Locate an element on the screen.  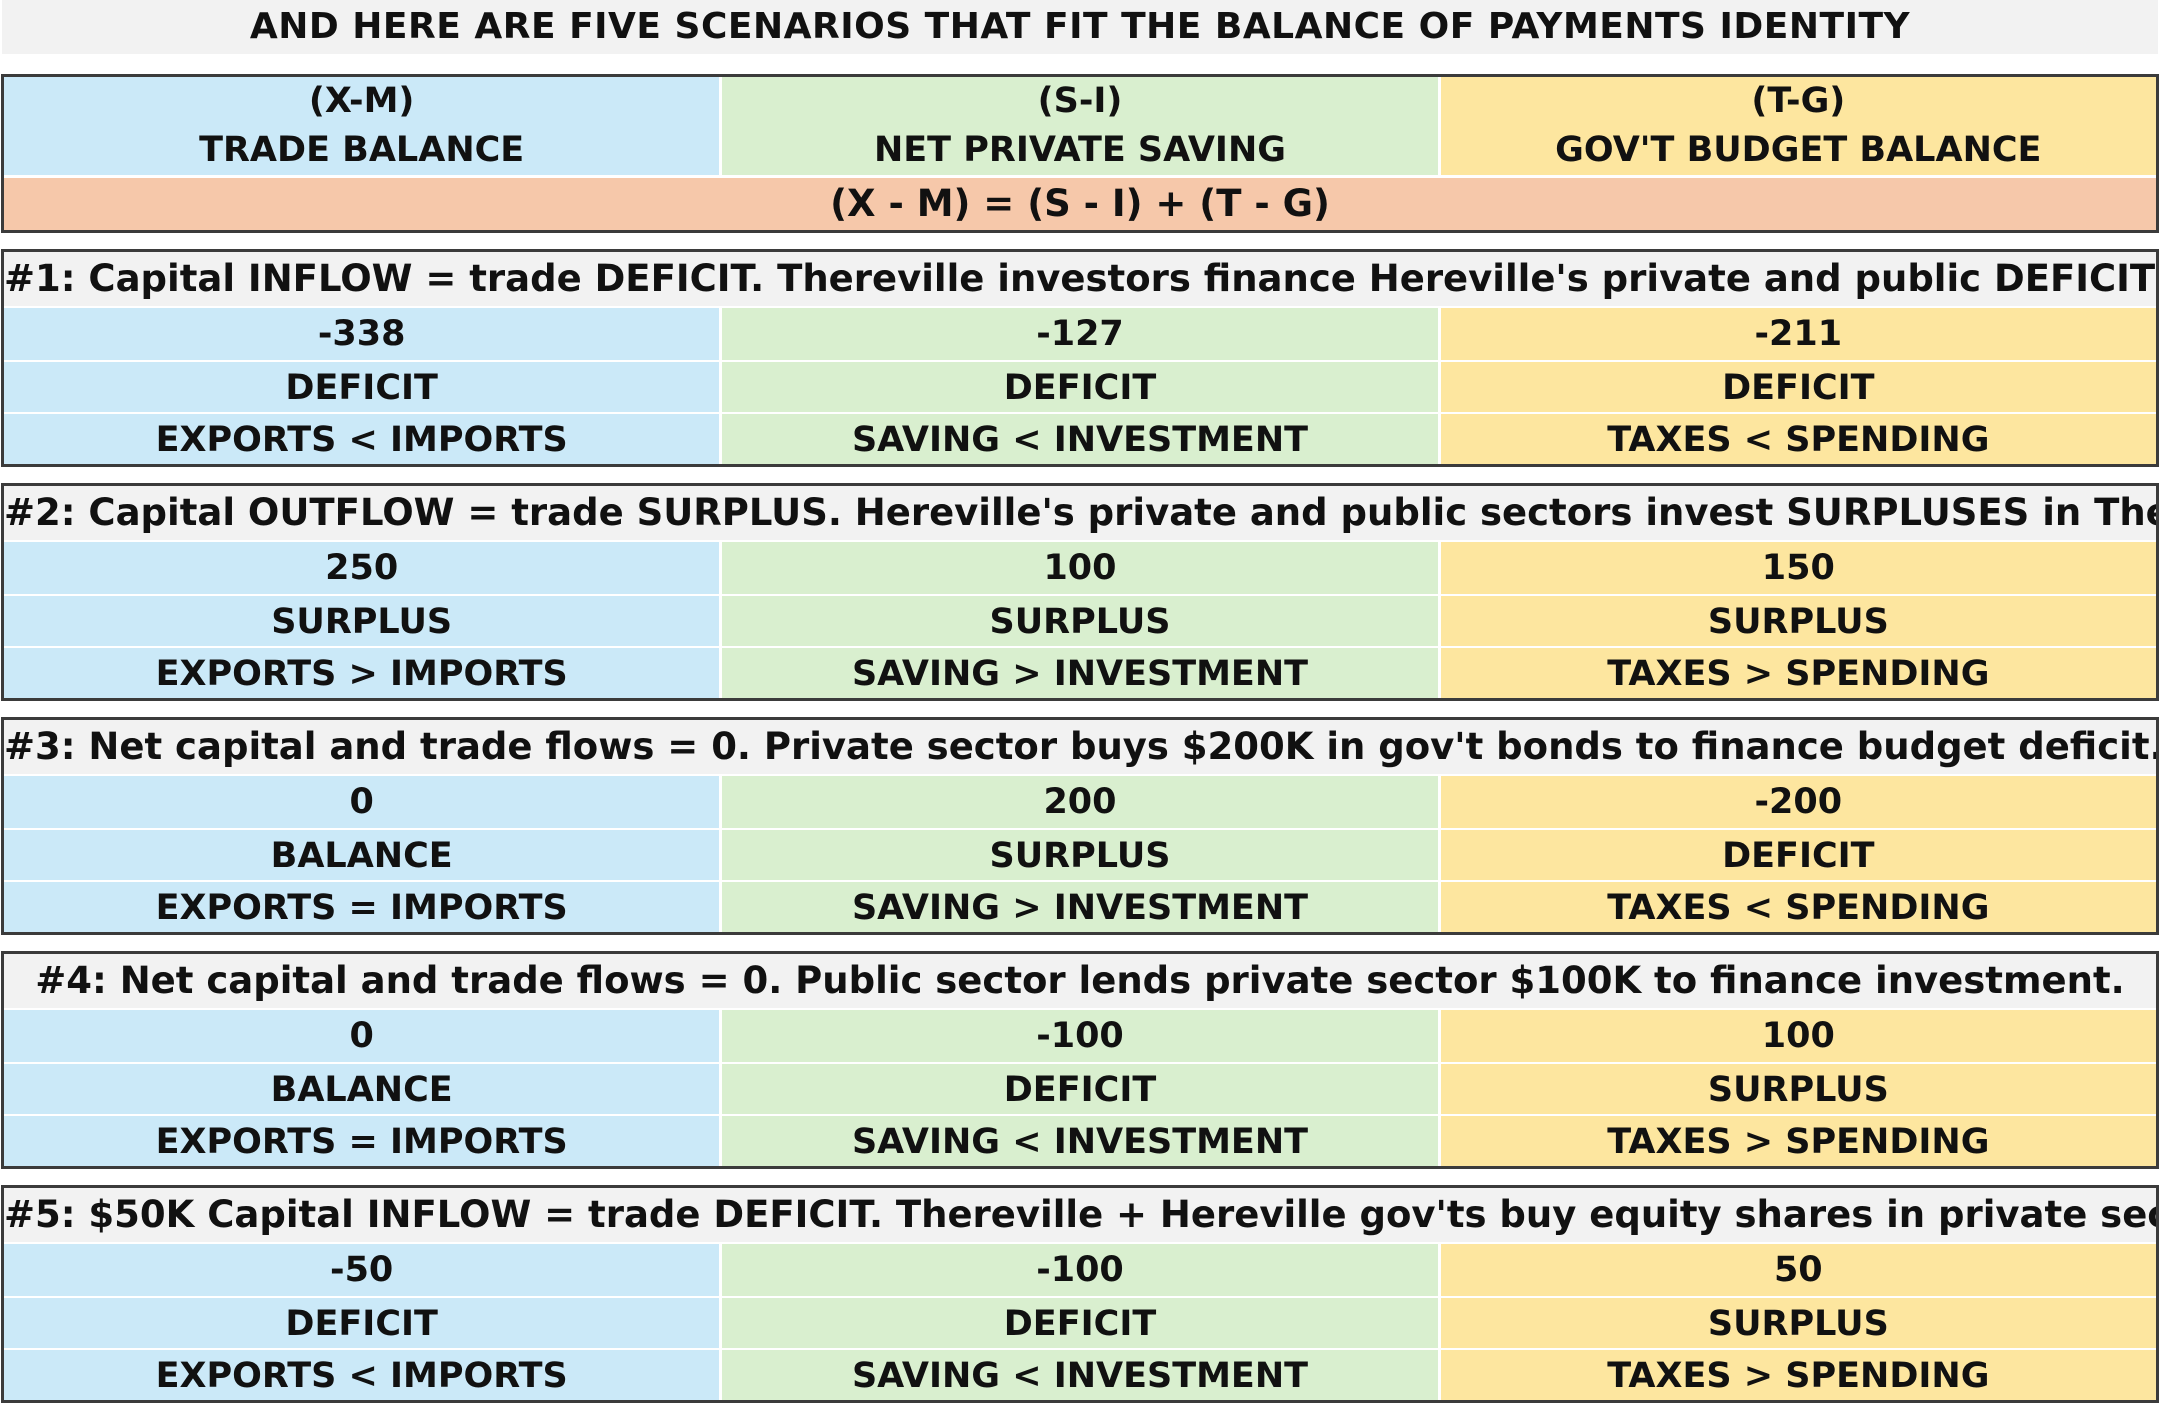
header-symbol-row: (X-M) (S-I) (T-G) is located at coordinates (1080, 101).